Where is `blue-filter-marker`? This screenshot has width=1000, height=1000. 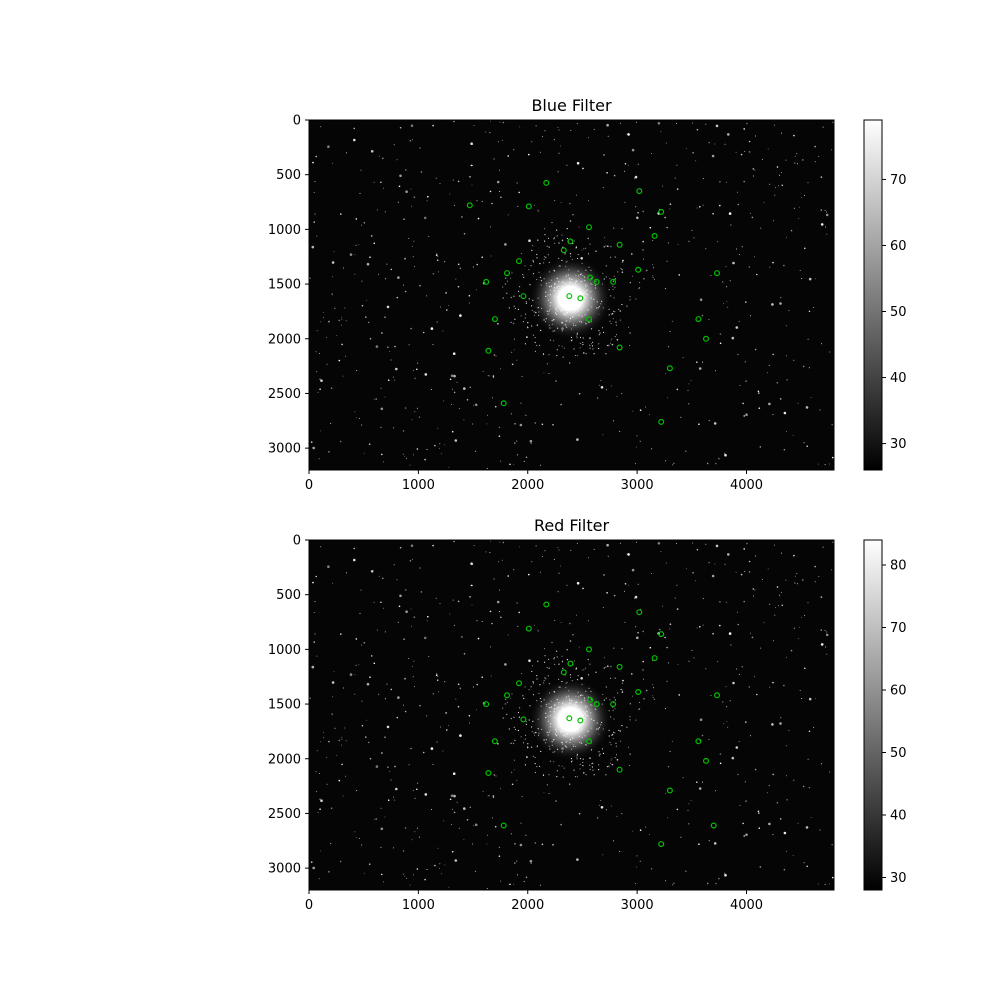
blue-filter-marker is located at coordinates (698, 319).